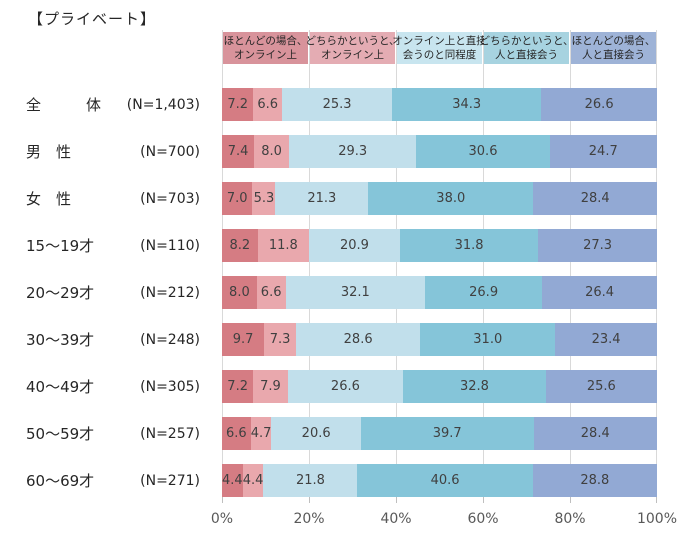  I want to click on segment-value-label: 28.6, so click(358, 339).